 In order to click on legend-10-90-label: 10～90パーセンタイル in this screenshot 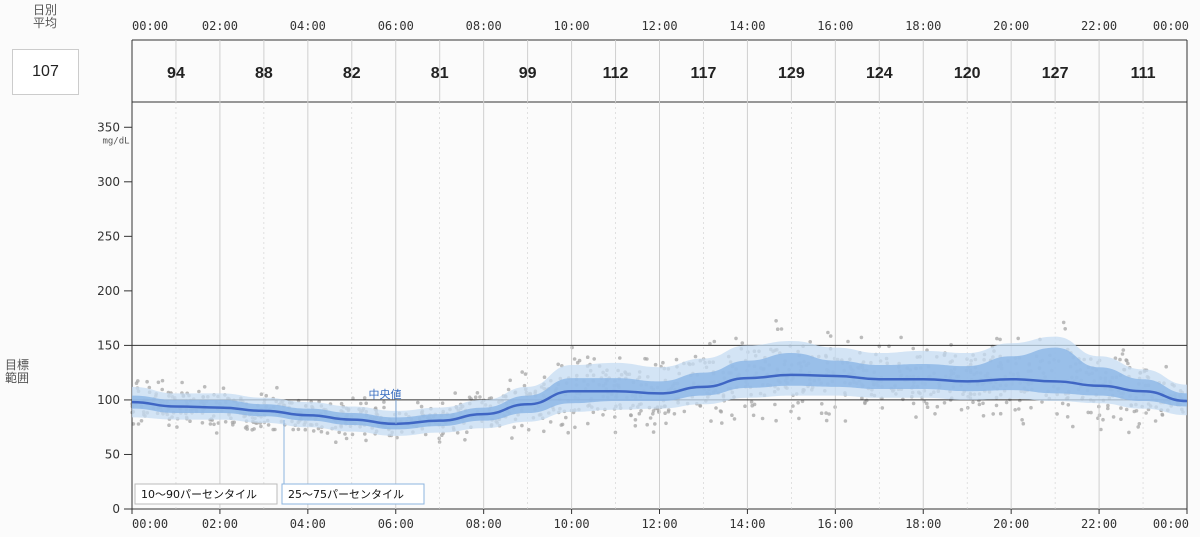, I will do `click(199, 494)`.